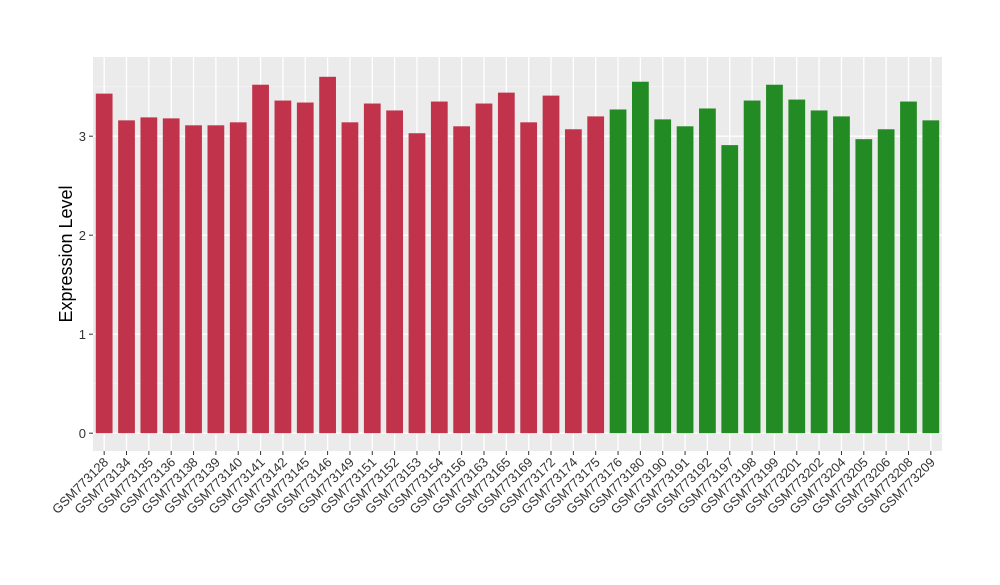 The width and height of the screenshot is (1000, 585). I want to click on y-tick-label: 2, so click(82, 235).